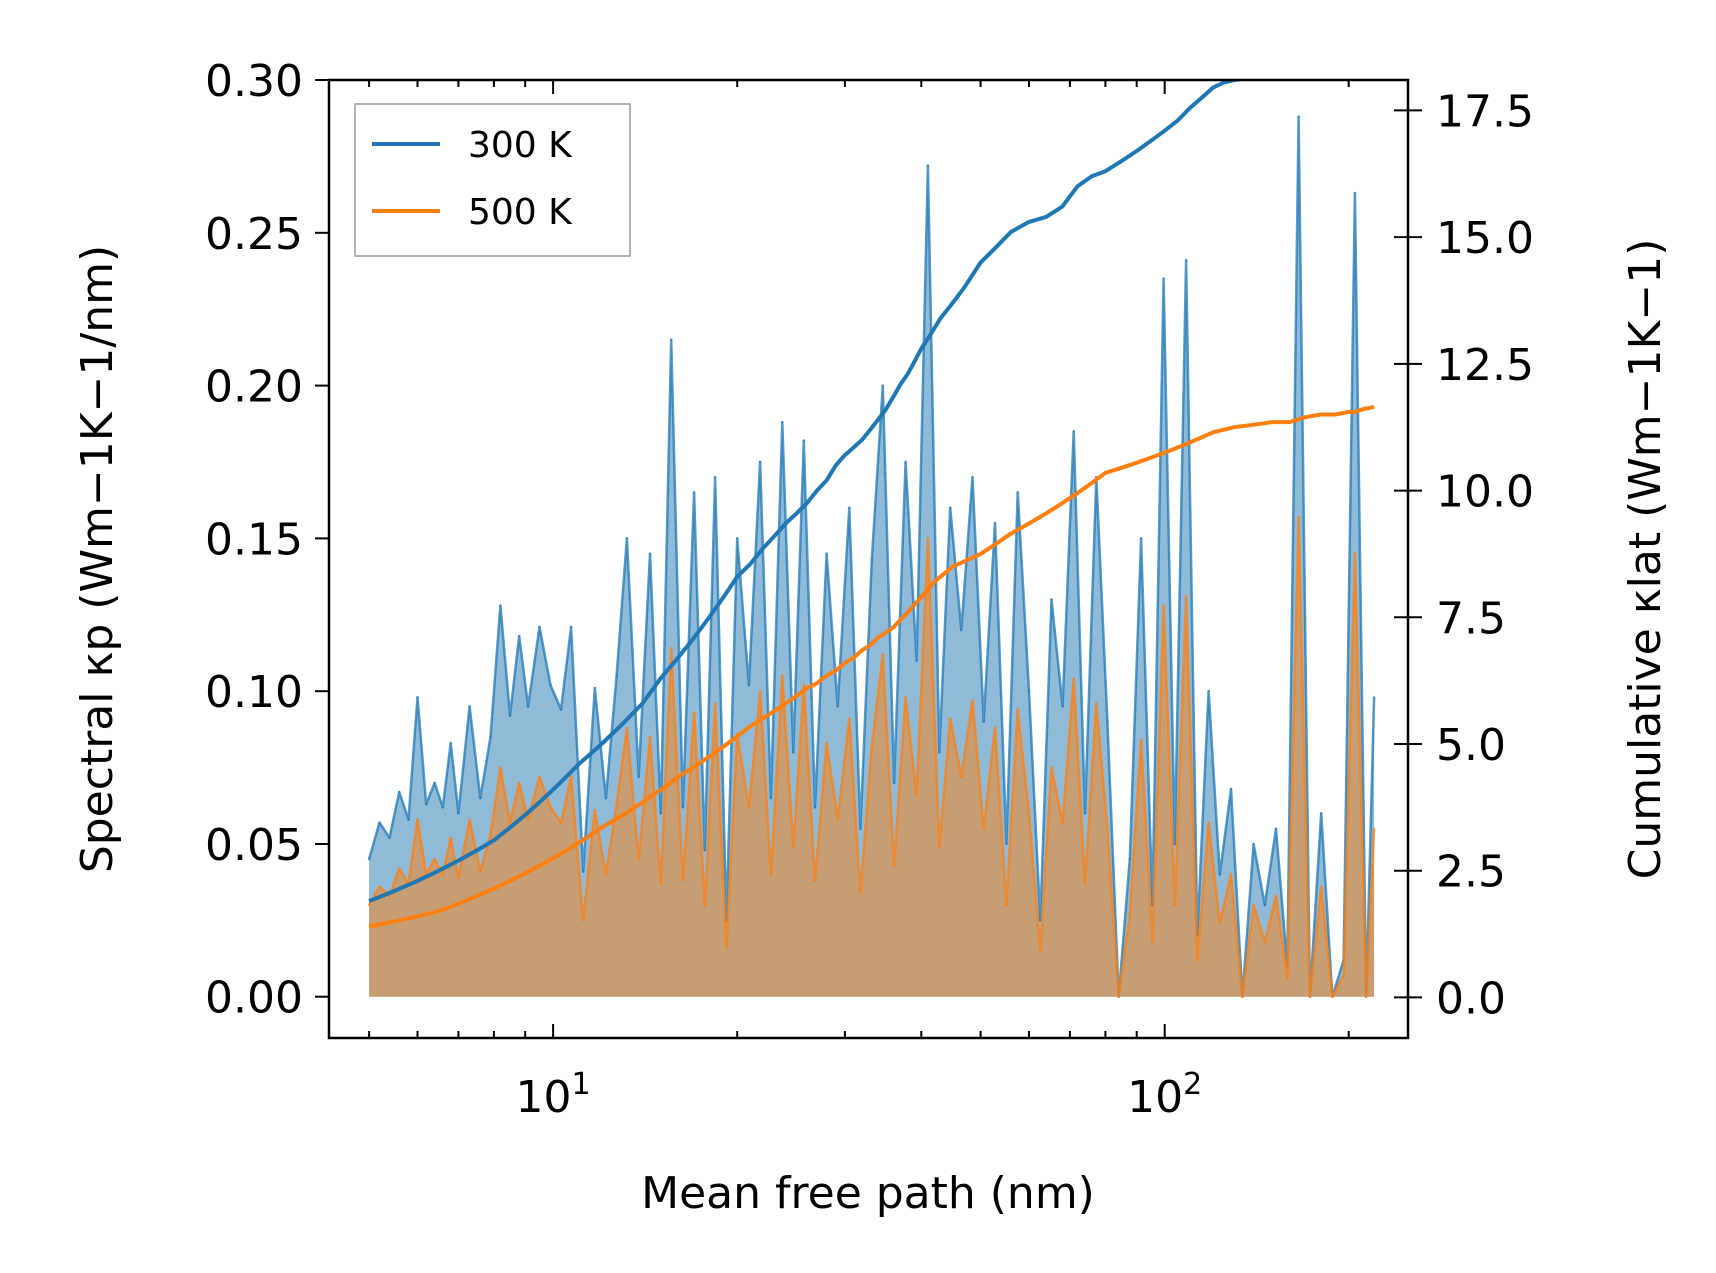 Image resolution: width=1716 pixels, height=1273 pixels. Describe the element at coordinates (1471, 998) in the screenshot. I see `y-right-tick-label: 0.0` at that location.